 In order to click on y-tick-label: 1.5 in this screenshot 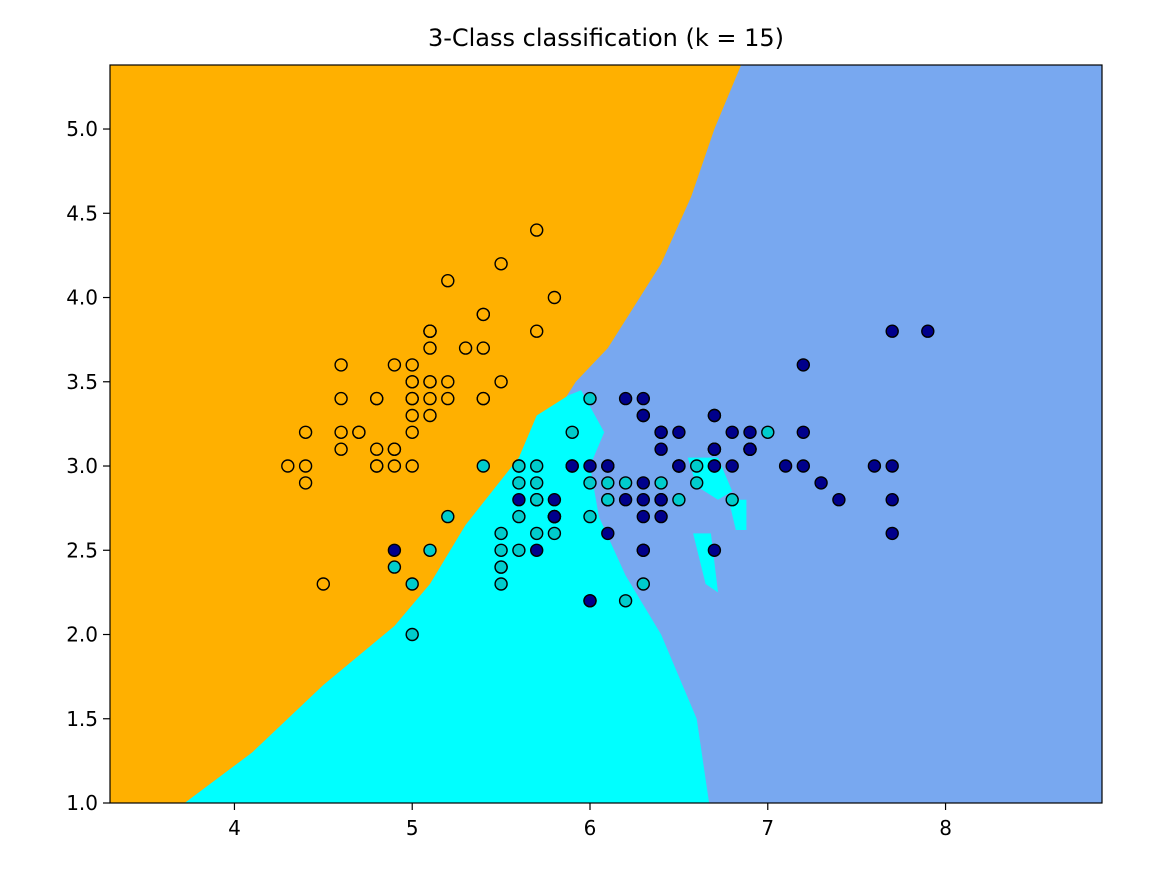, I will do `click(82, 719)`.